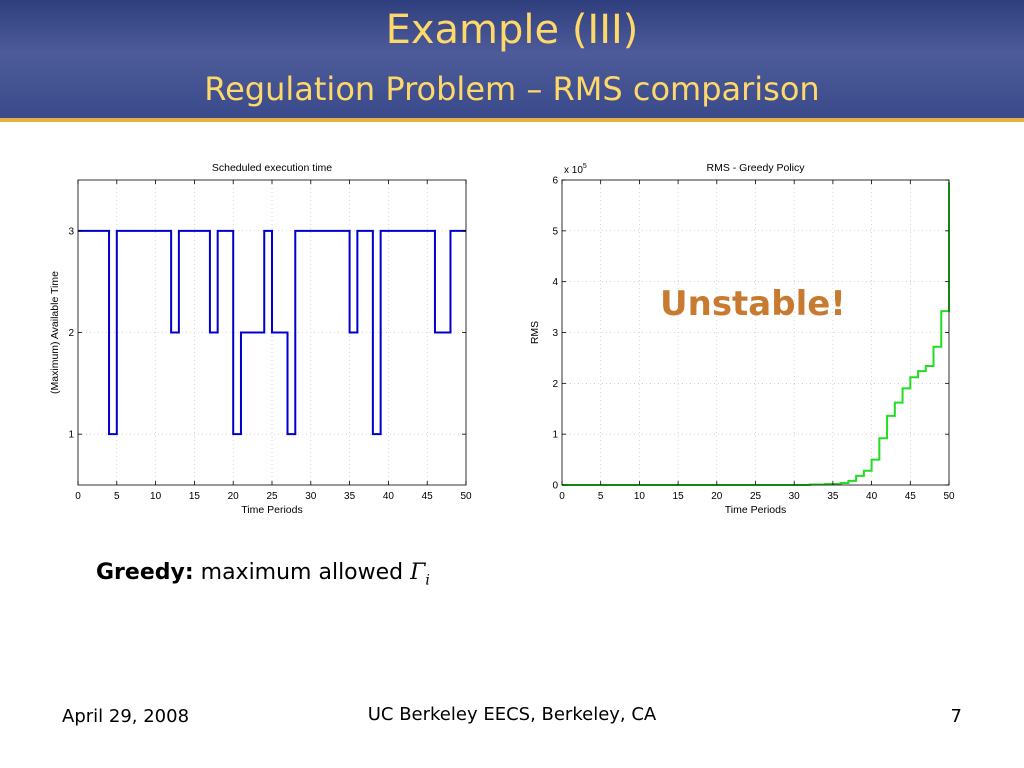 This screenshot has height=768, width=1024. I want to click on caption-symbol-letter: Γ, so click(418, 572).